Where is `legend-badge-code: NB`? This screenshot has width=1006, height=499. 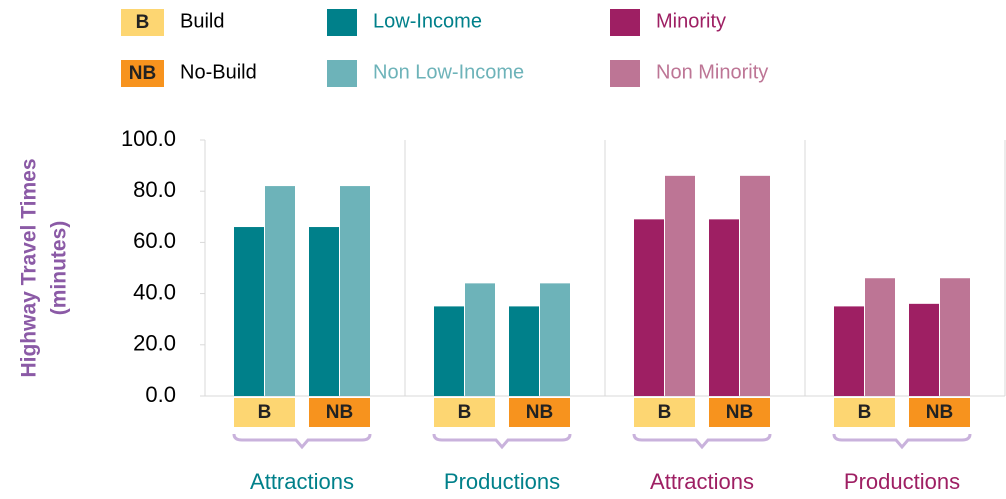
legend-badge-code: NB is located at coordinates (142, 73).